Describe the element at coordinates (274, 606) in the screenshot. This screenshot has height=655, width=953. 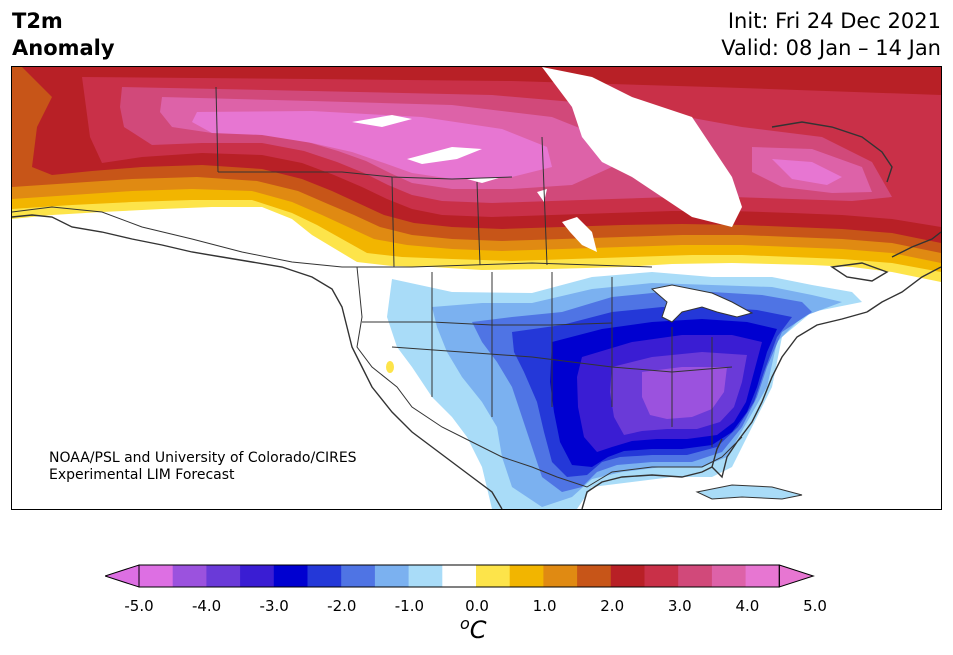
I see `colorbar-tick-label: -3.0` at that location.